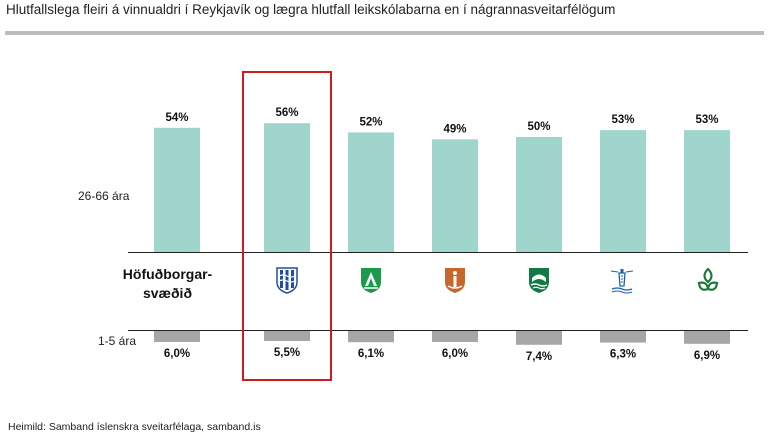 This screenshot has width=775, height=440. What do you see at coordinates (371, 354) in the screenshot?
I see `label-preschool-2: 6,1%` at bounding box center [371, 354].